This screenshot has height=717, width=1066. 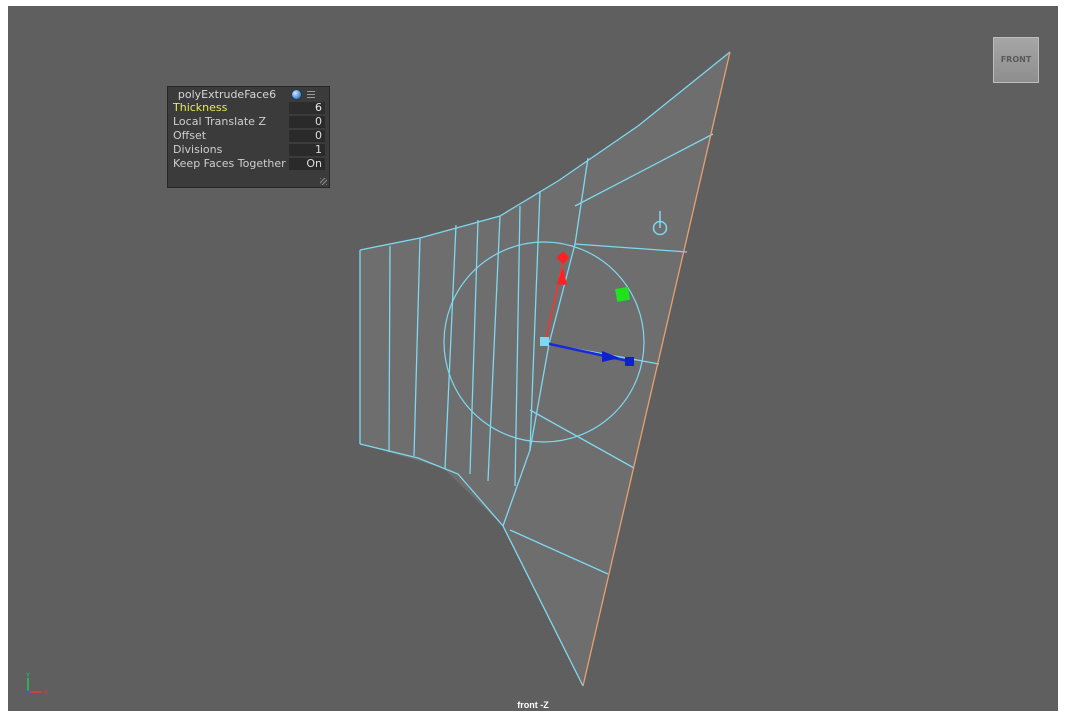 What do you see at coordinates (248, 150) in the screenshot?
I see `attr-row-divisions: Divisions 1` at bounding box center [248, 150].